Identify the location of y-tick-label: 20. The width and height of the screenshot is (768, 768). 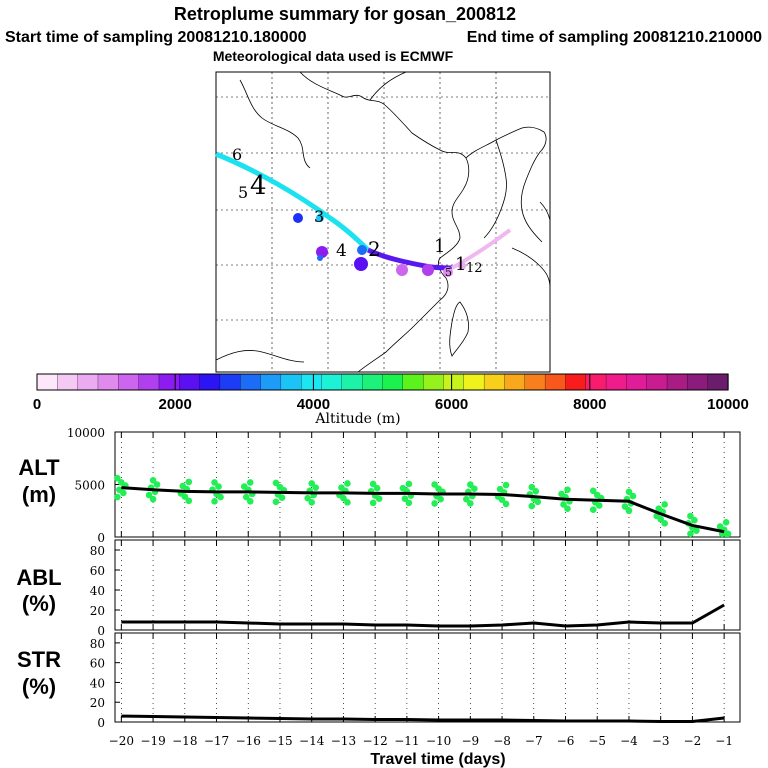
(97, 611).